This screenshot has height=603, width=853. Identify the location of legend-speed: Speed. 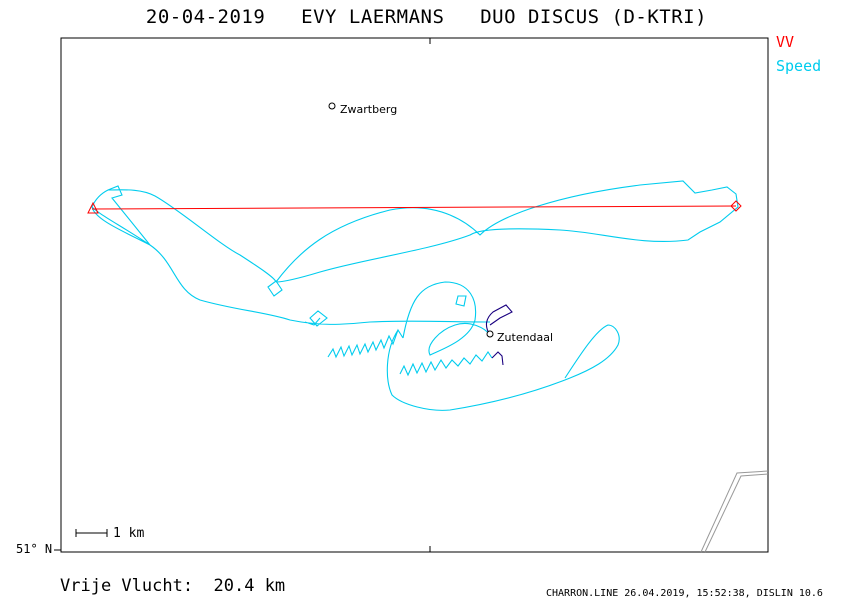
(799, 66).